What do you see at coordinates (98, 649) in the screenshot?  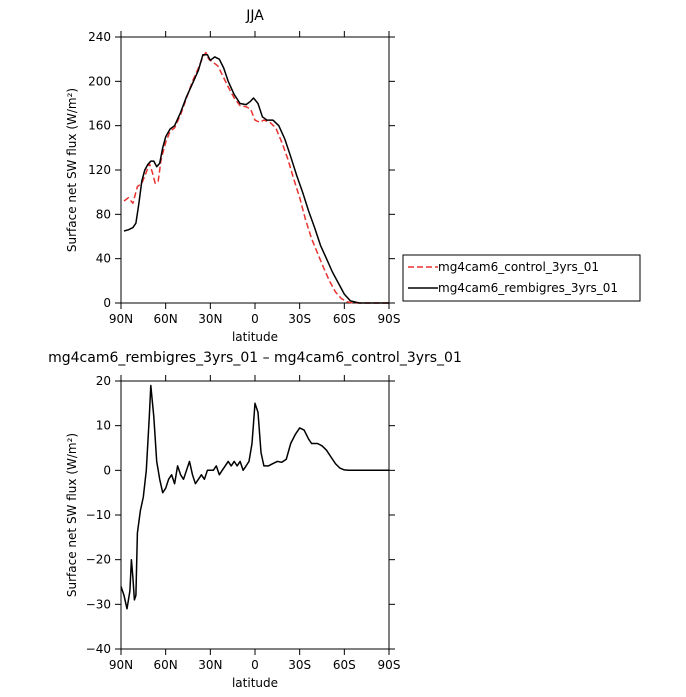 I see `chart-1-y-tick-label: −40` at bounding box center [98, 649].